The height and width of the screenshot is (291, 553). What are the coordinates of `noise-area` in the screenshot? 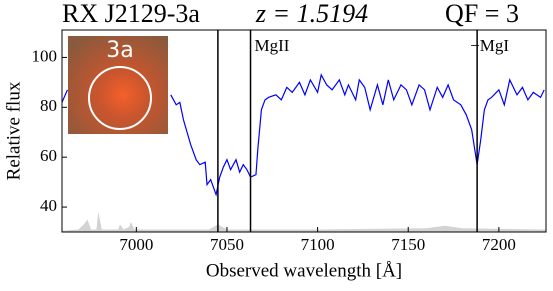 It's located at (304, 222).